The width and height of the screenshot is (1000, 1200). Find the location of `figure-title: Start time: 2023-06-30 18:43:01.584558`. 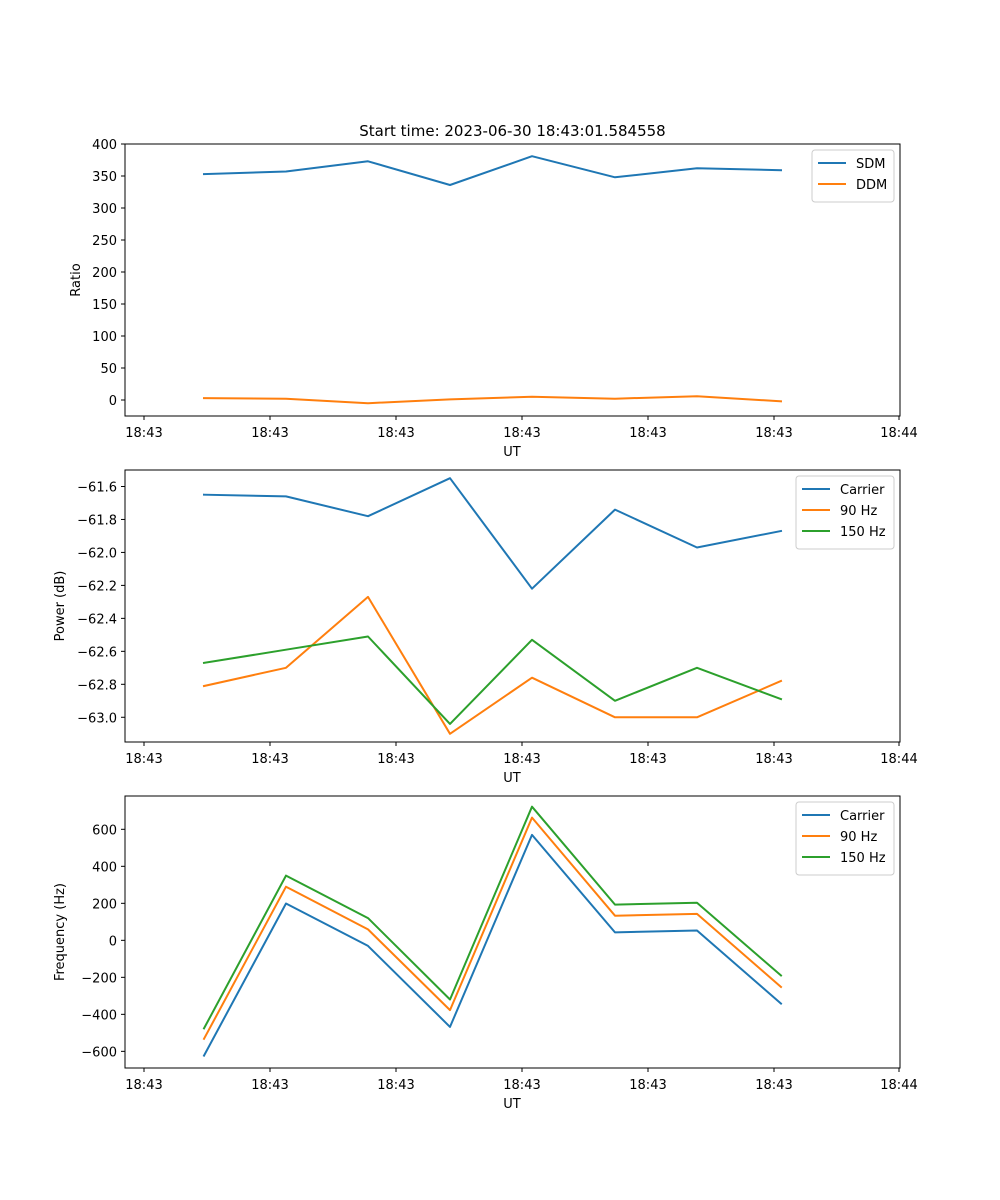

figure-title: Start time: 2023-06-30 18:43:01.584558 is located at coordinates (512, 131).